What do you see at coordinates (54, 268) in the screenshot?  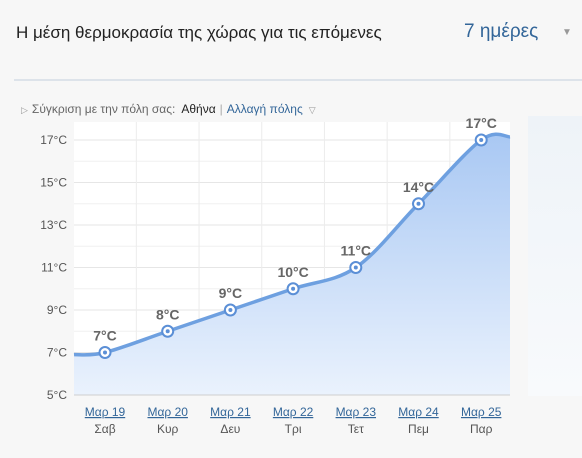 I see `y-tick-label: 11°C` at bounding box center [54, 268].